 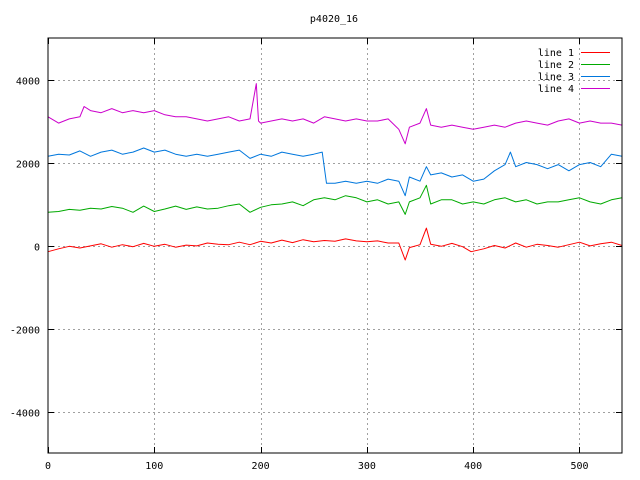 I want to click on x-tick-label: 500, so click(x=579, y=466).